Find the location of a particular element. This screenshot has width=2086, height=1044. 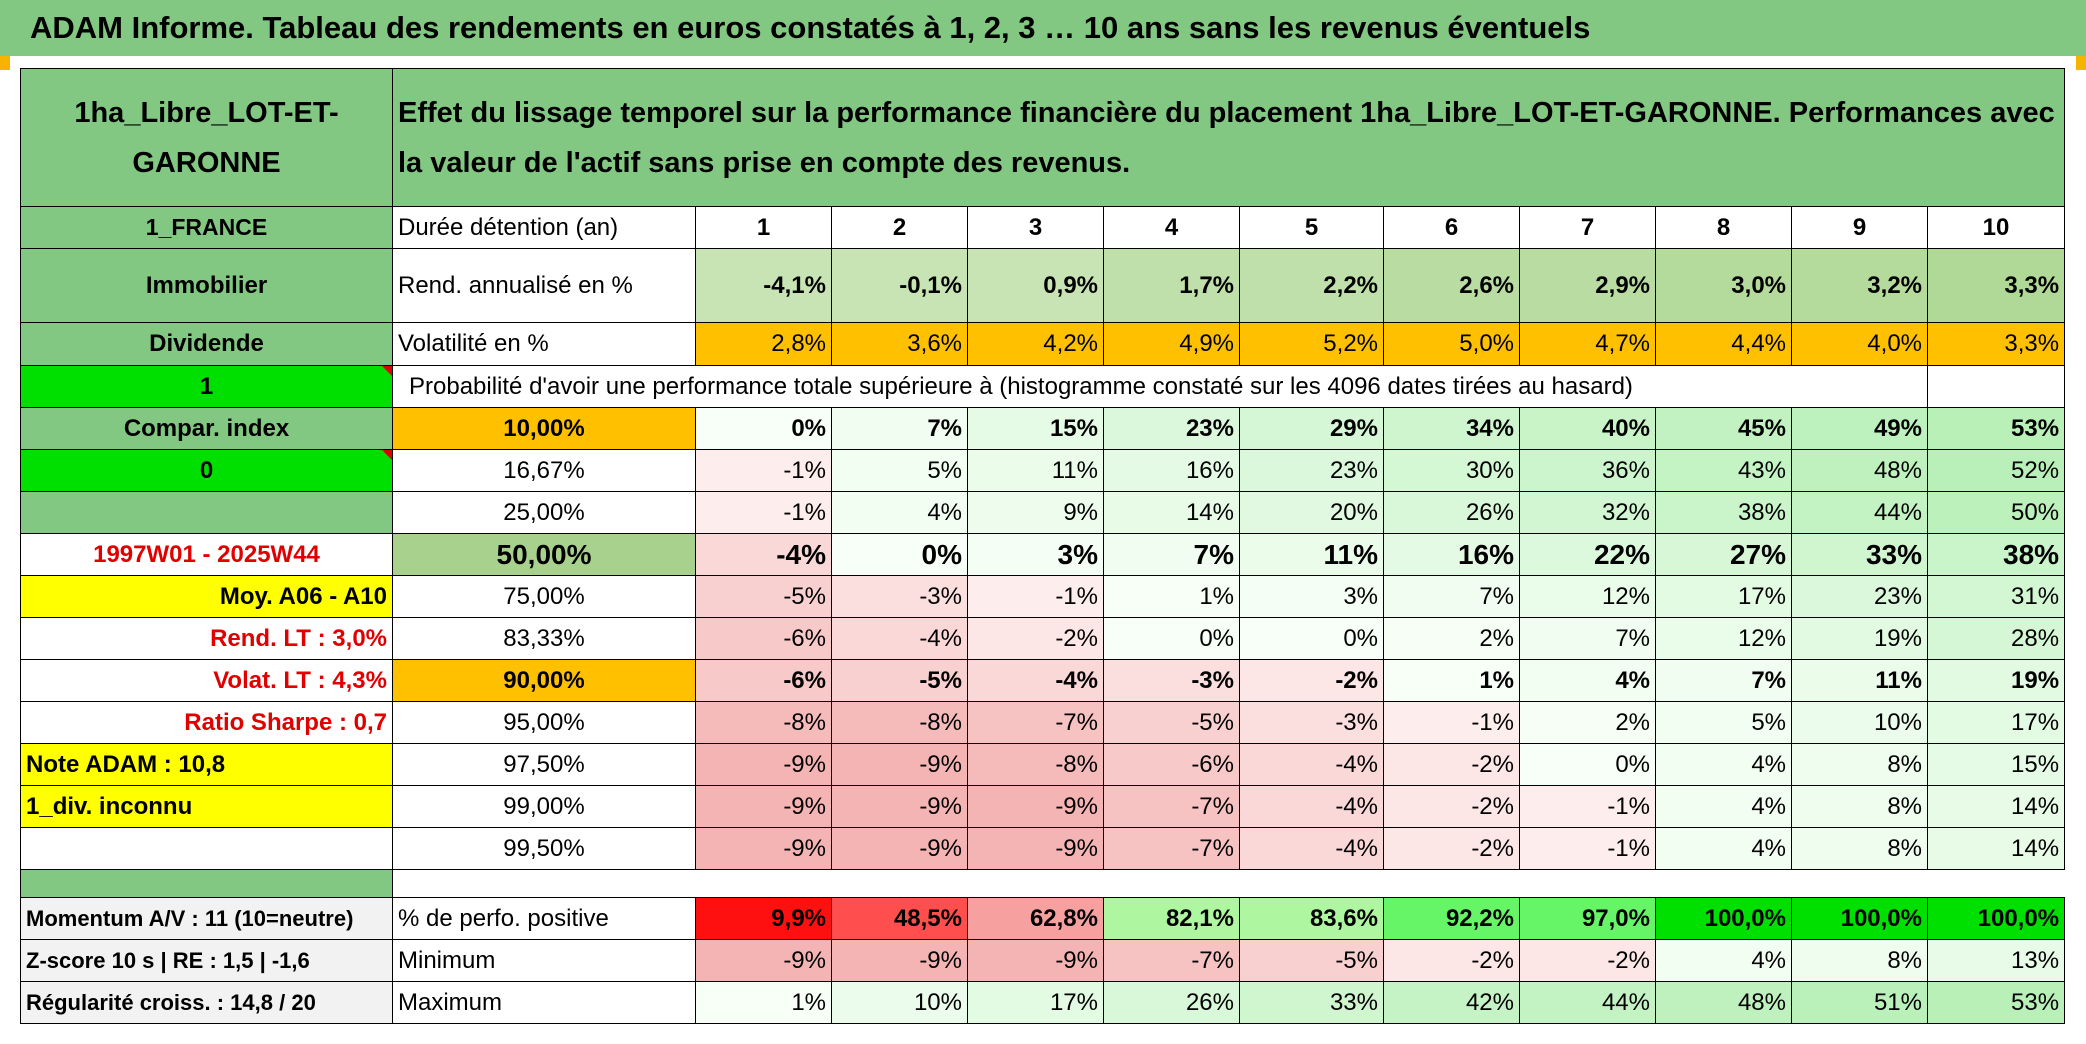

positive-performance-value: 92,2% is located at coordinates (1451, 918).